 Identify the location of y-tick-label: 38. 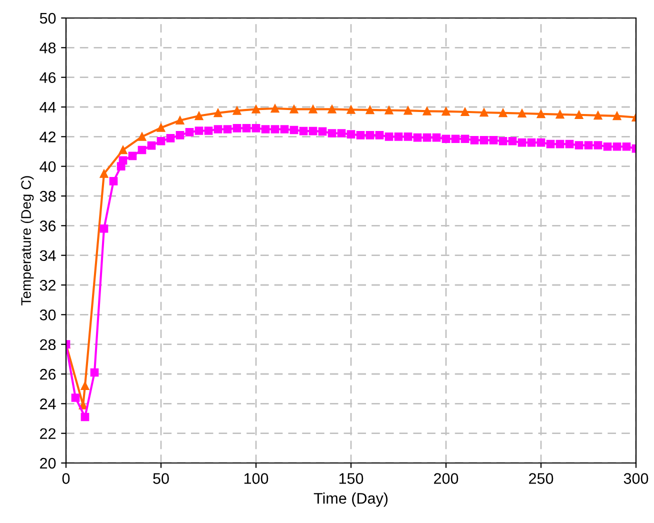
(48, 196).